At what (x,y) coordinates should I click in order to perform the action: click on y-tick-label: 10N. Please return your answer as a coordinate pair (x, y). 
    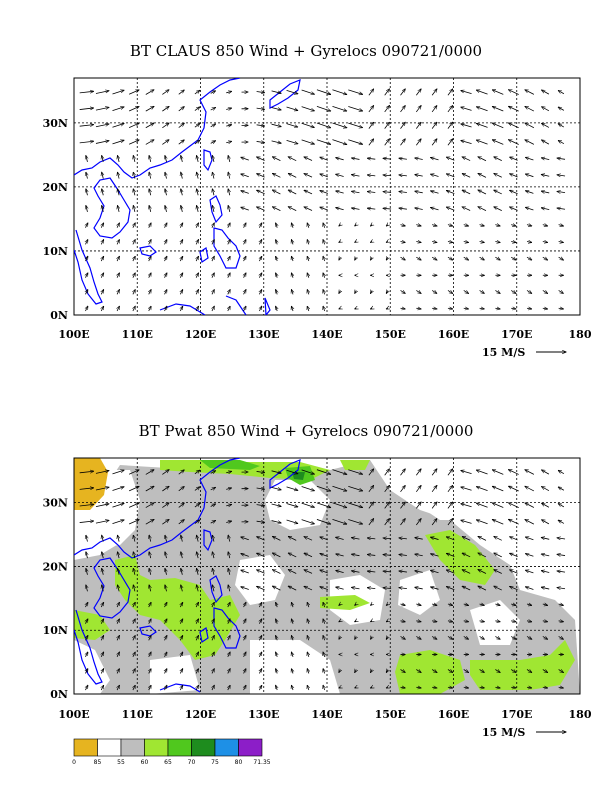
    Looking at the image, I should click on (55, 251).